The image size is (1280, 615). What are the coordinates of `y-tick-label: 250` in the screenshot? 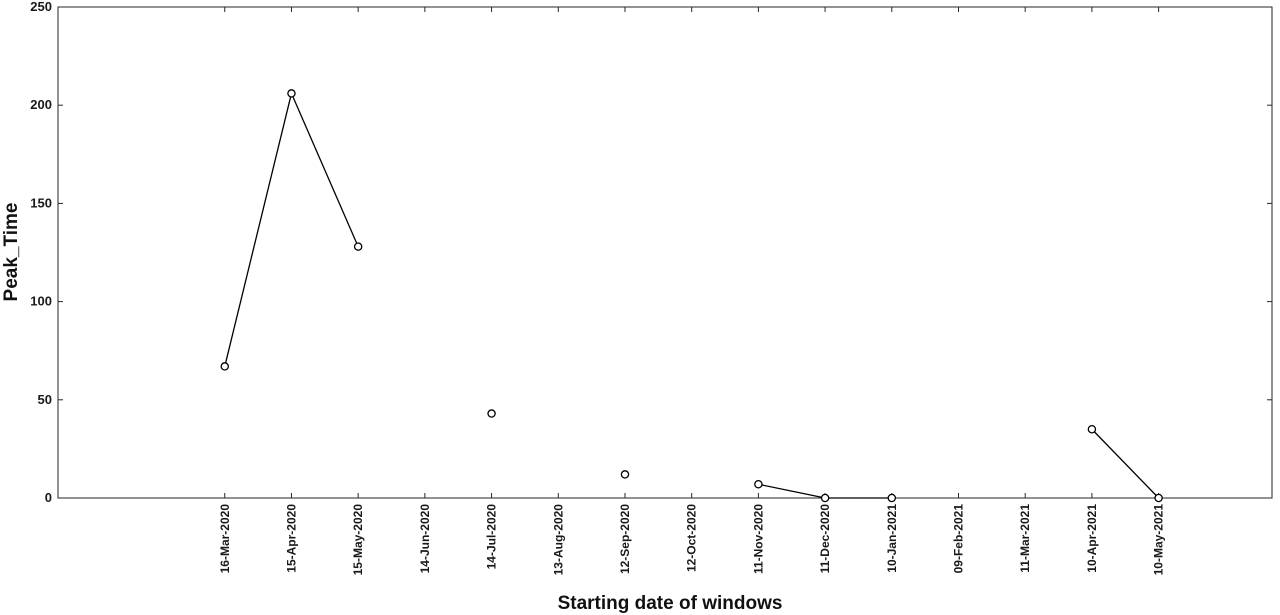 It's located at (41, 7).